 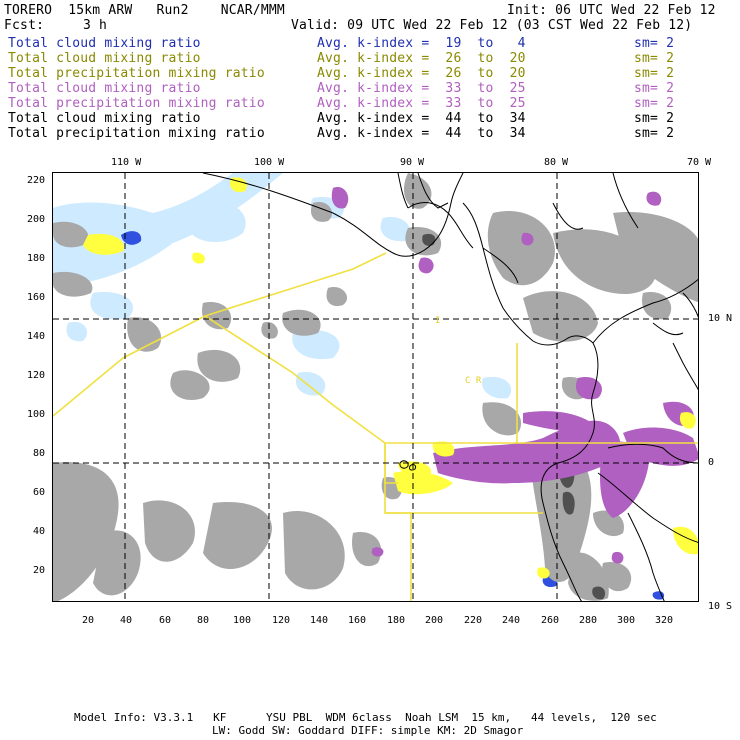 I want to click on y-tick: 200, so click(x=36, y=219).